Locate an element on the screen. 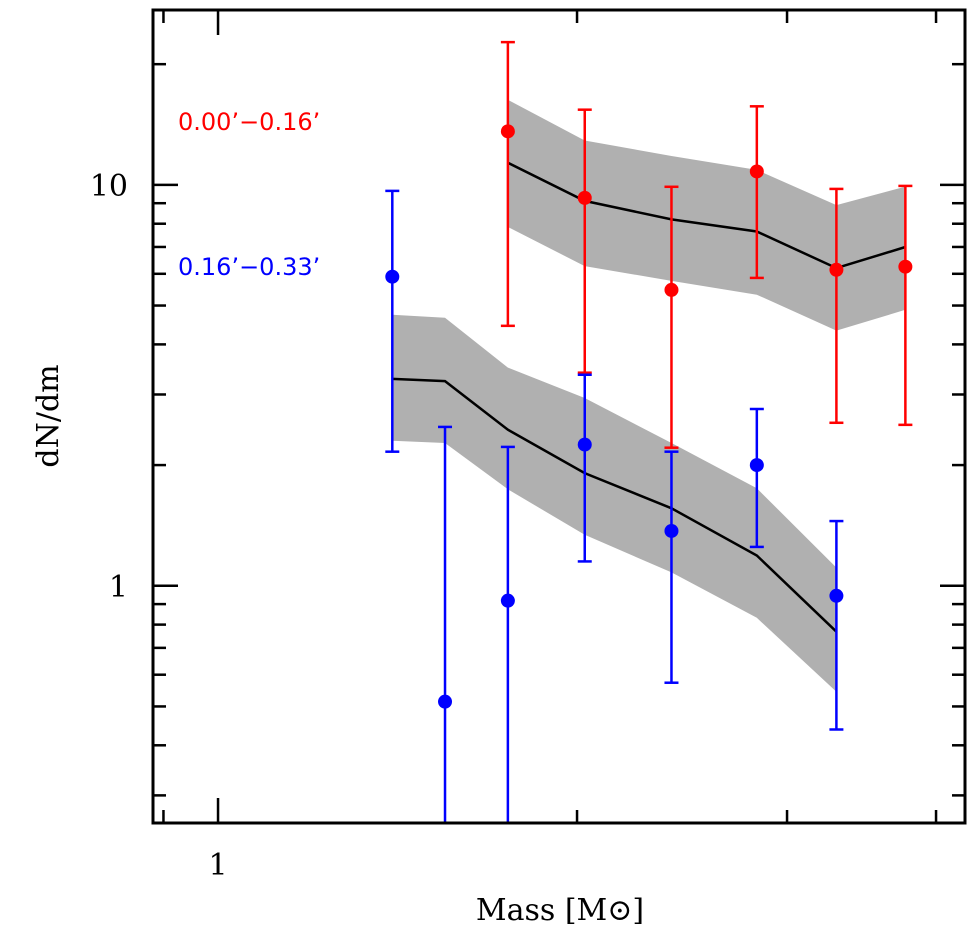  tick-labels: 1 10 1 is located at coordinates (159, 526).